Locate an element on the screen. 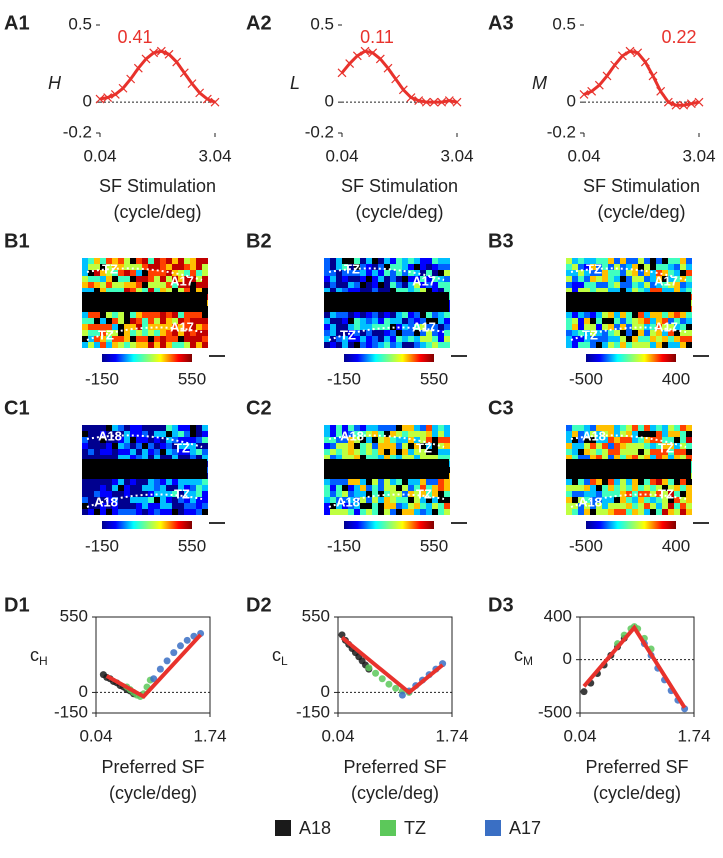 Image resolution: width=723 pixels, height=858 pixels. fit-line is located at coordinates (634, 666).